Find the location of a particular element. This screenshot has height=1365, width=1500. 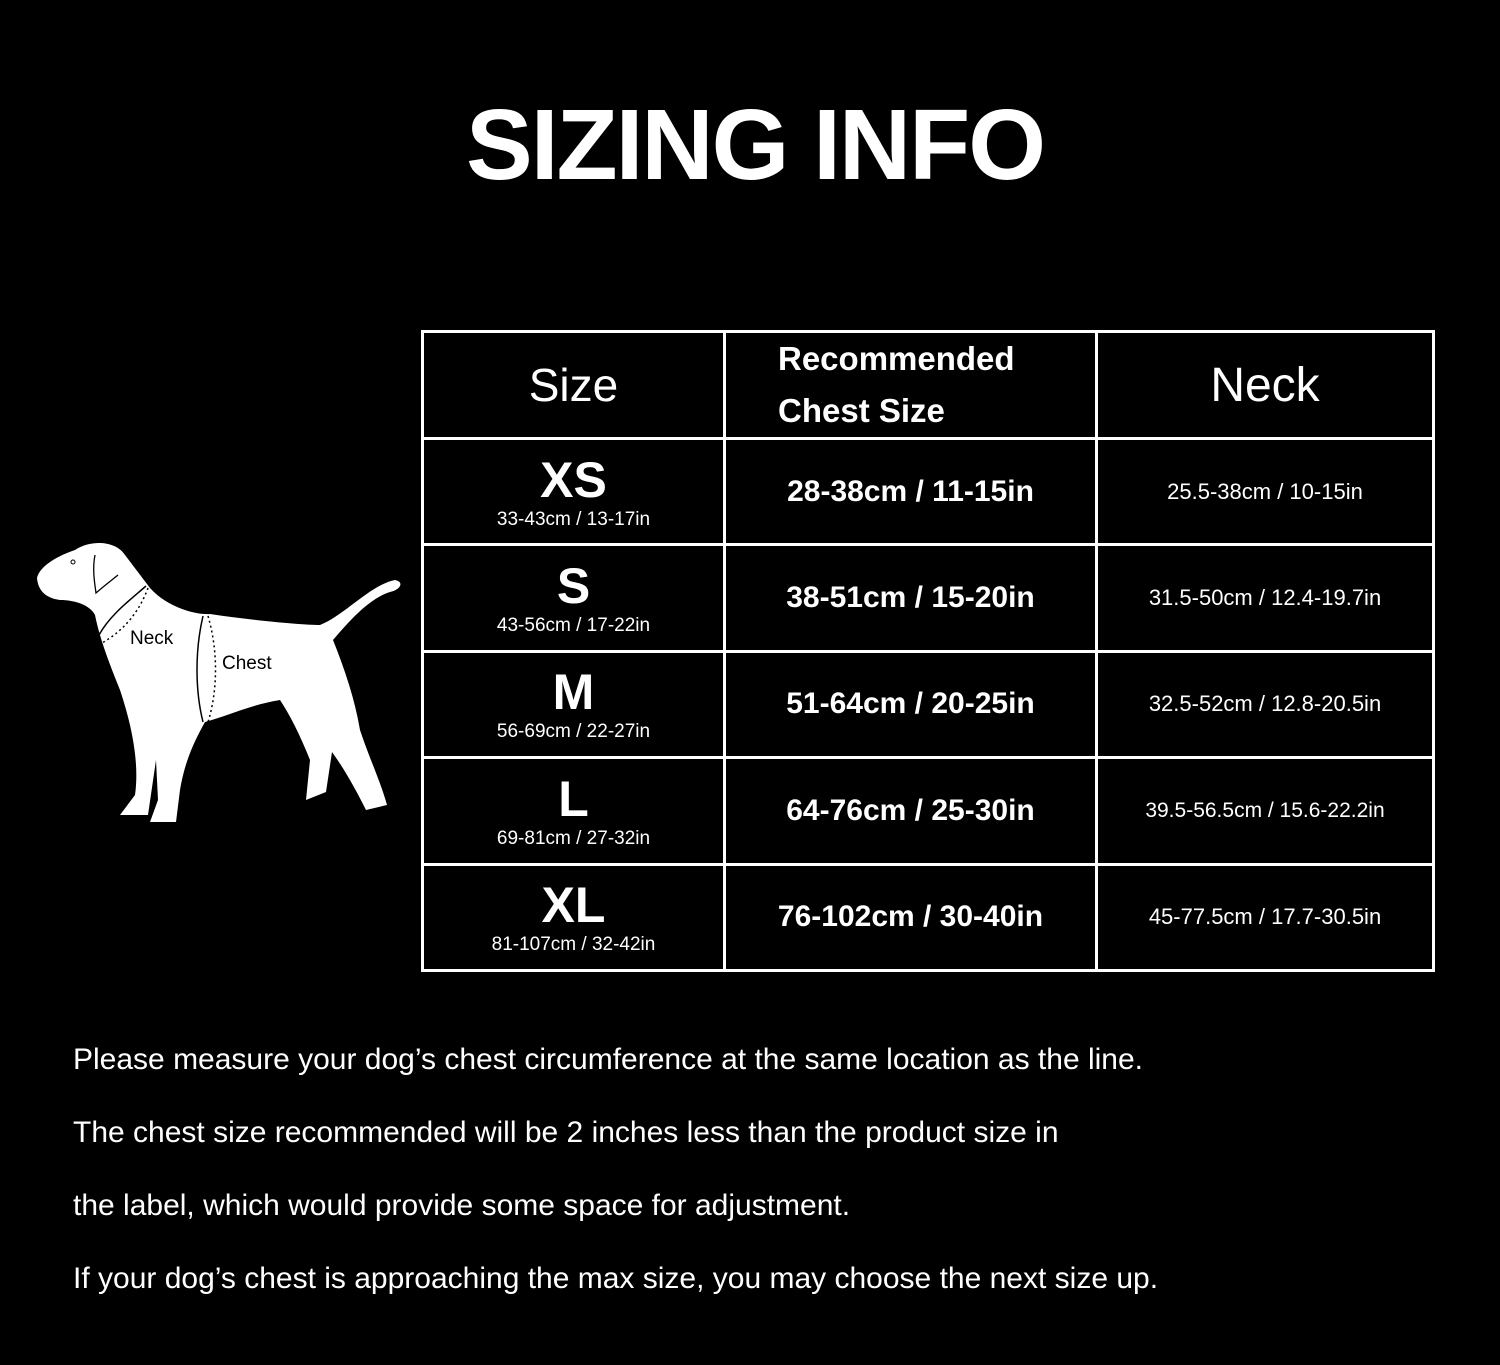

neck-cell: 25.5-38cm / 10-15in is located at coordinates (1265, 491).